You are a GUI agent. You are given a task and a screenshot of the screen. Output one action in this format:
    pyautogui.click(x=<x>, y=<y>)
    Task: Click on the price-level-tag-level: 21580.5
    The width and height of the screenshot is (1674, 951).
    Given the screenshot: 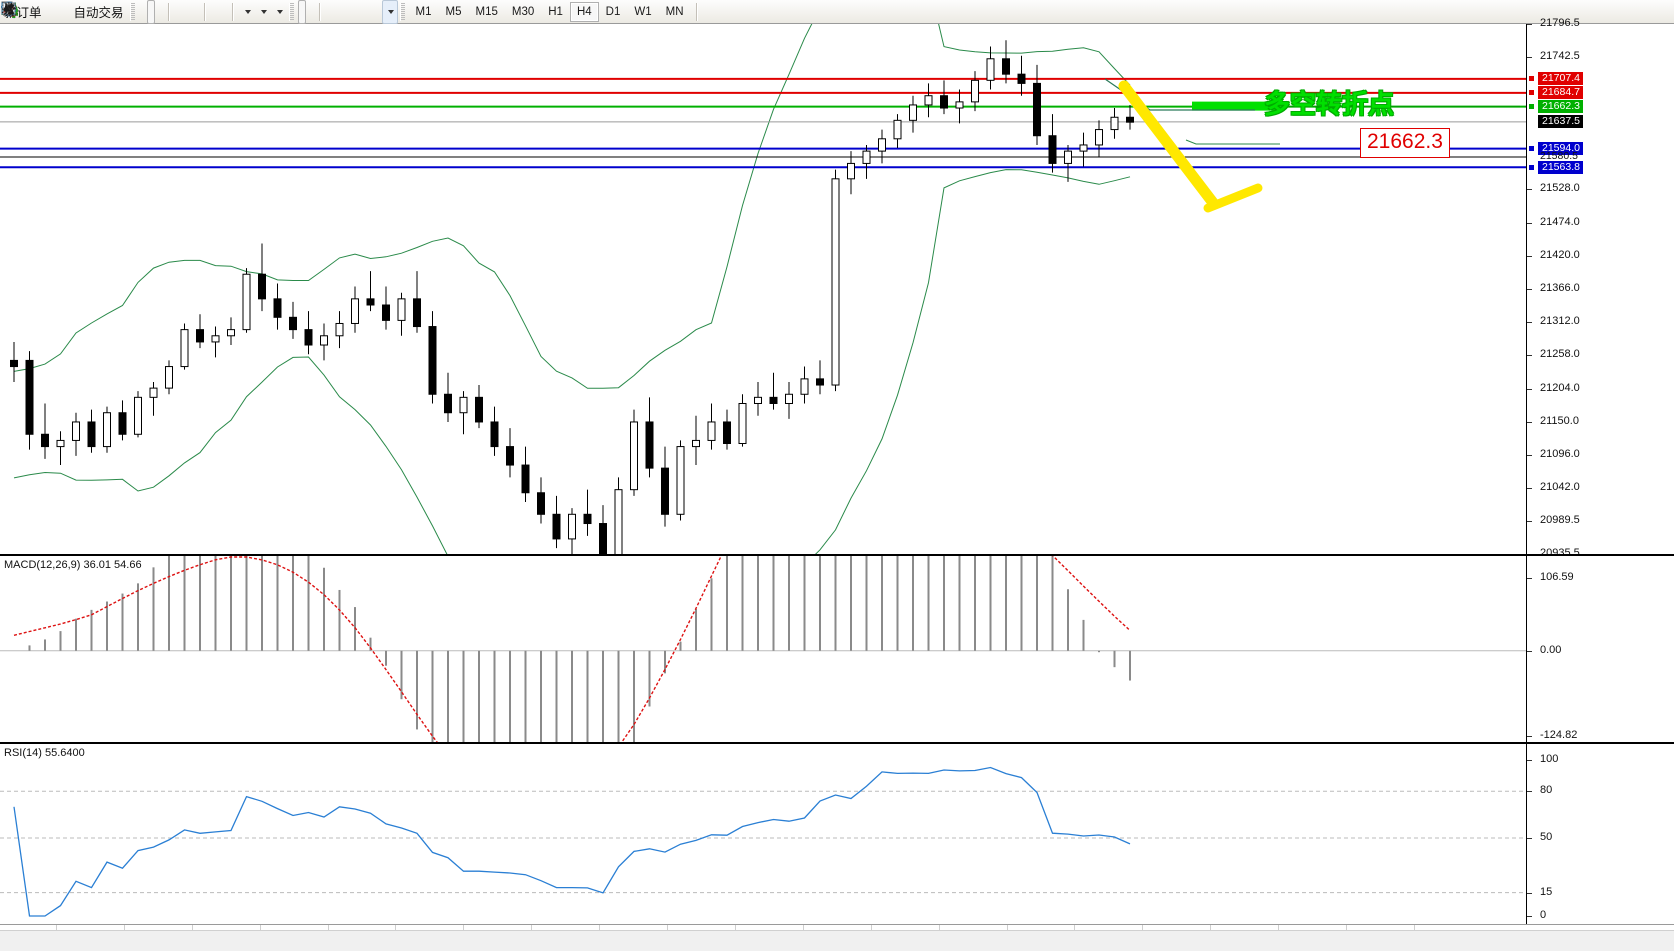 What is the action you would take?
    pyautogui.click(x=1559, y=156)
    